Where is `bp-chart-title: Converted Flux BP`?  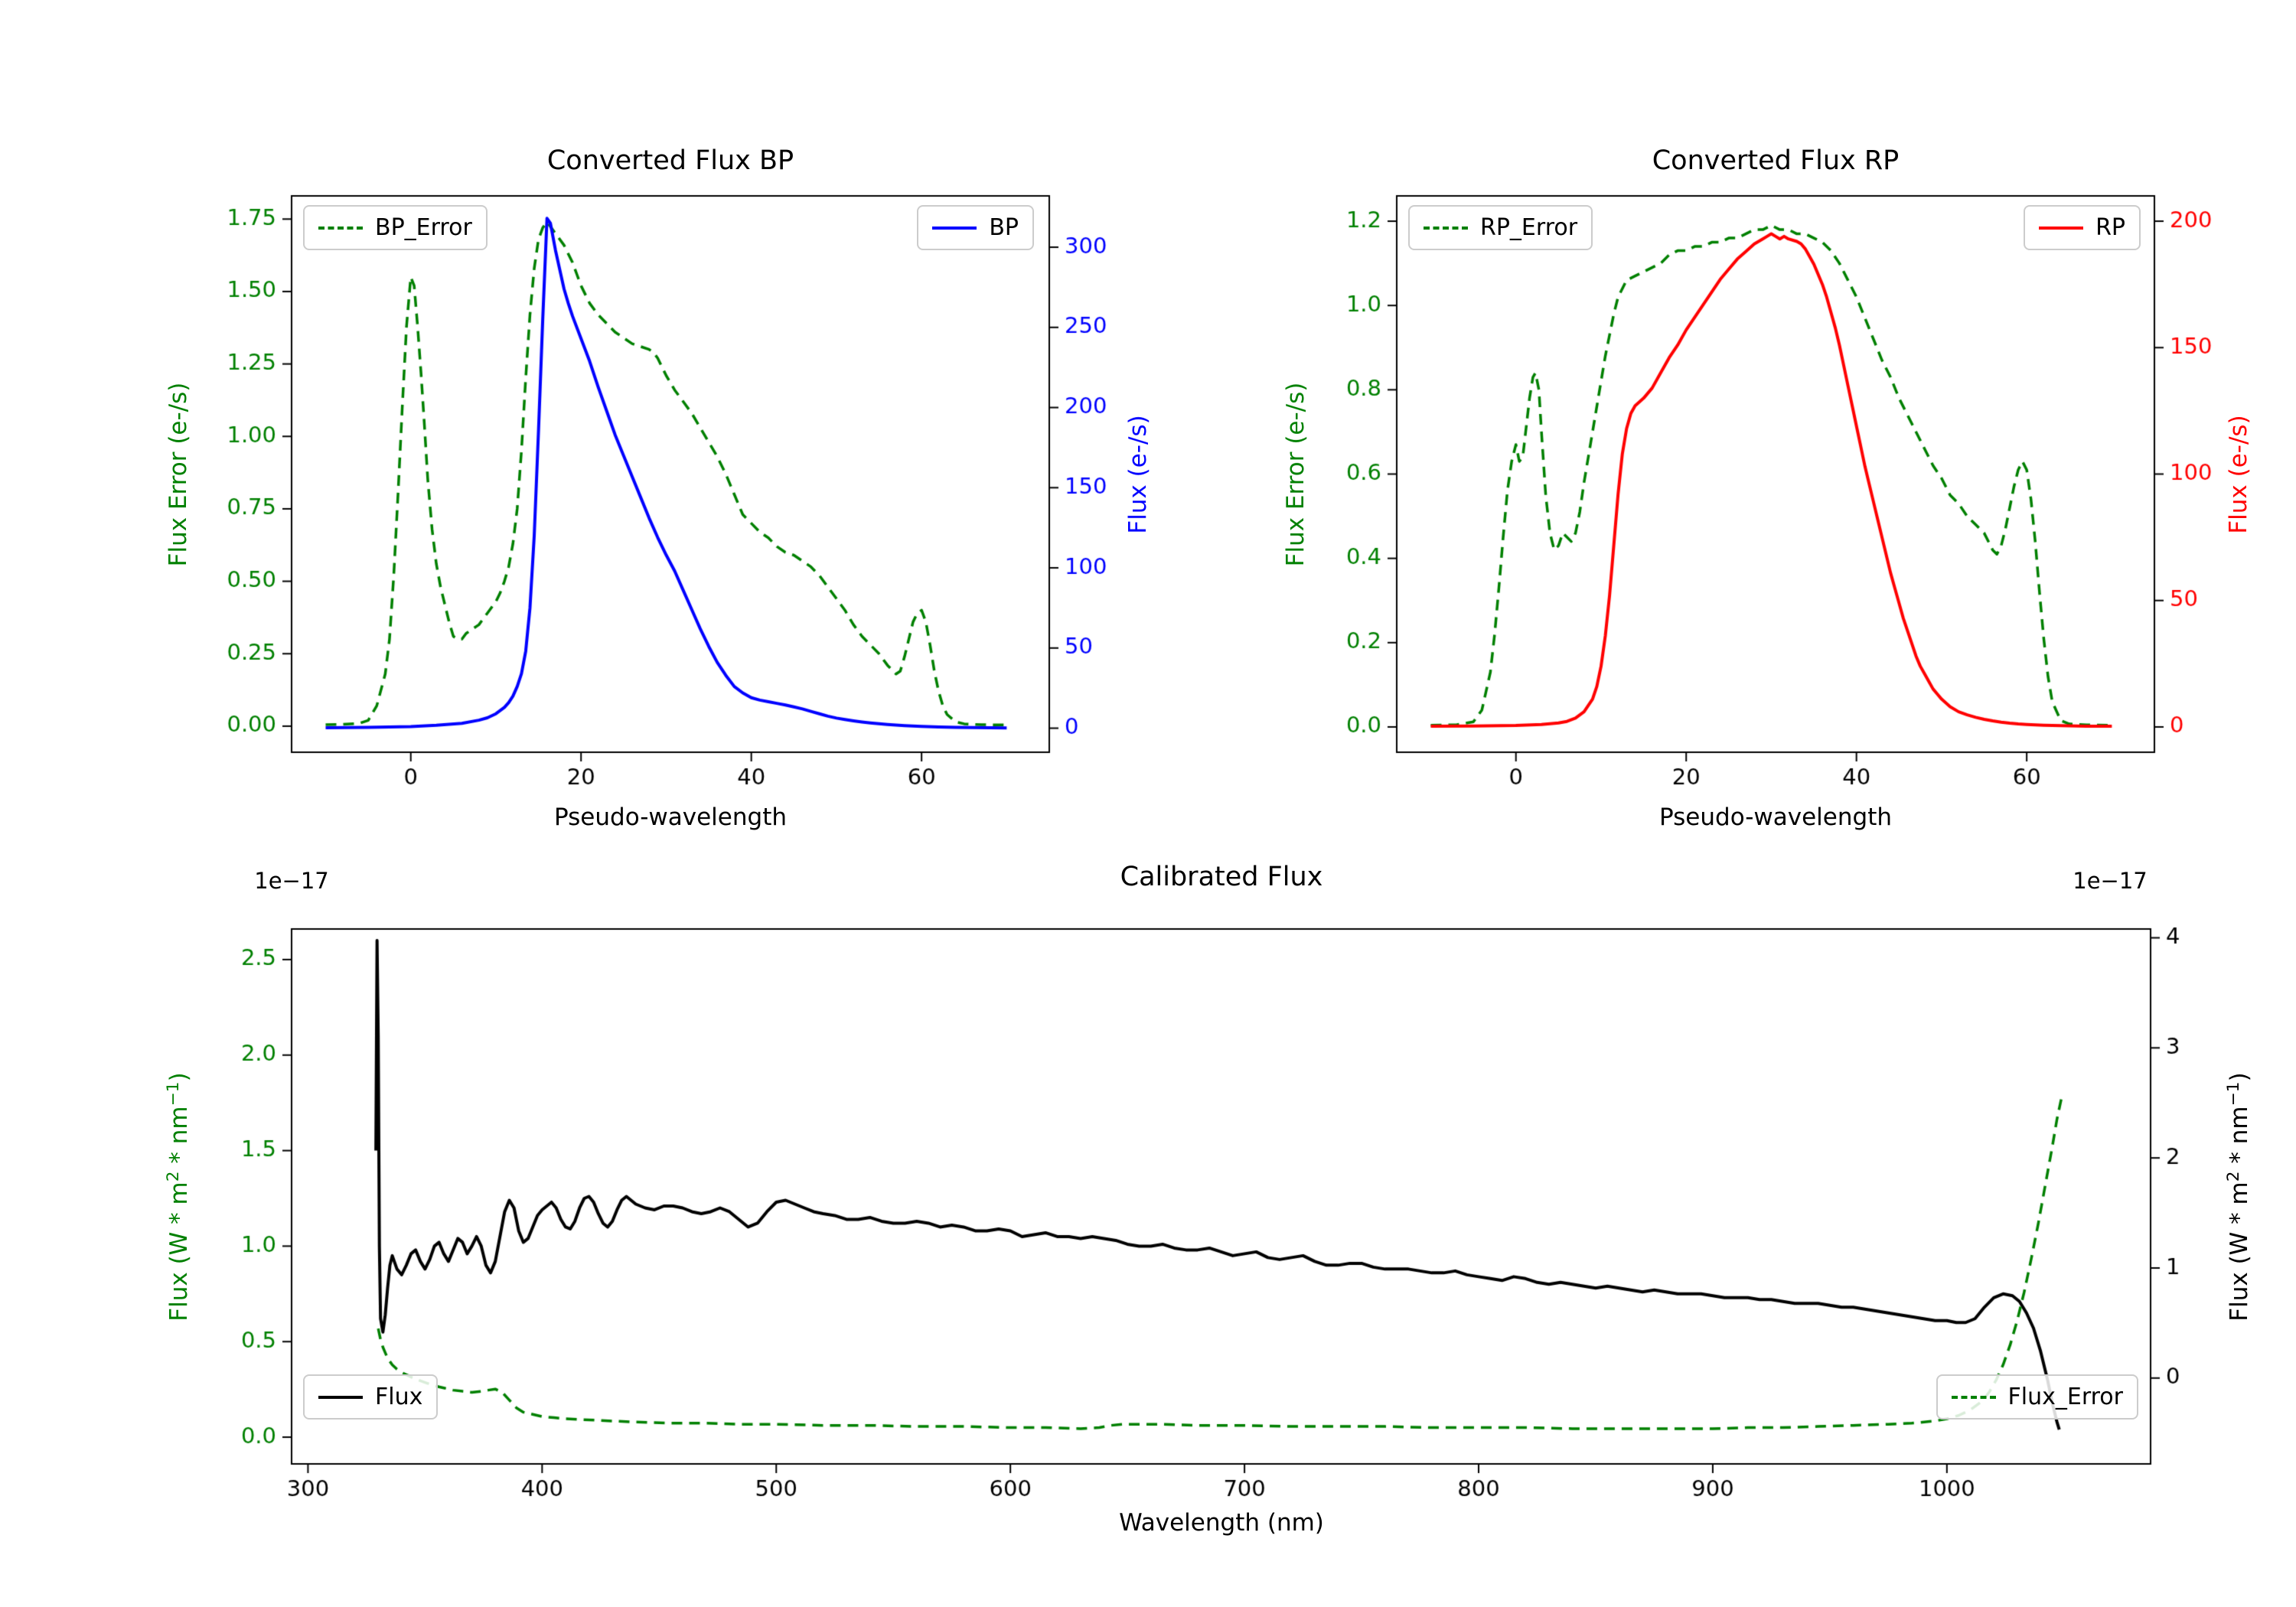 bp-chart-title: Converted Flux BP is located at coordinates (670, 160).